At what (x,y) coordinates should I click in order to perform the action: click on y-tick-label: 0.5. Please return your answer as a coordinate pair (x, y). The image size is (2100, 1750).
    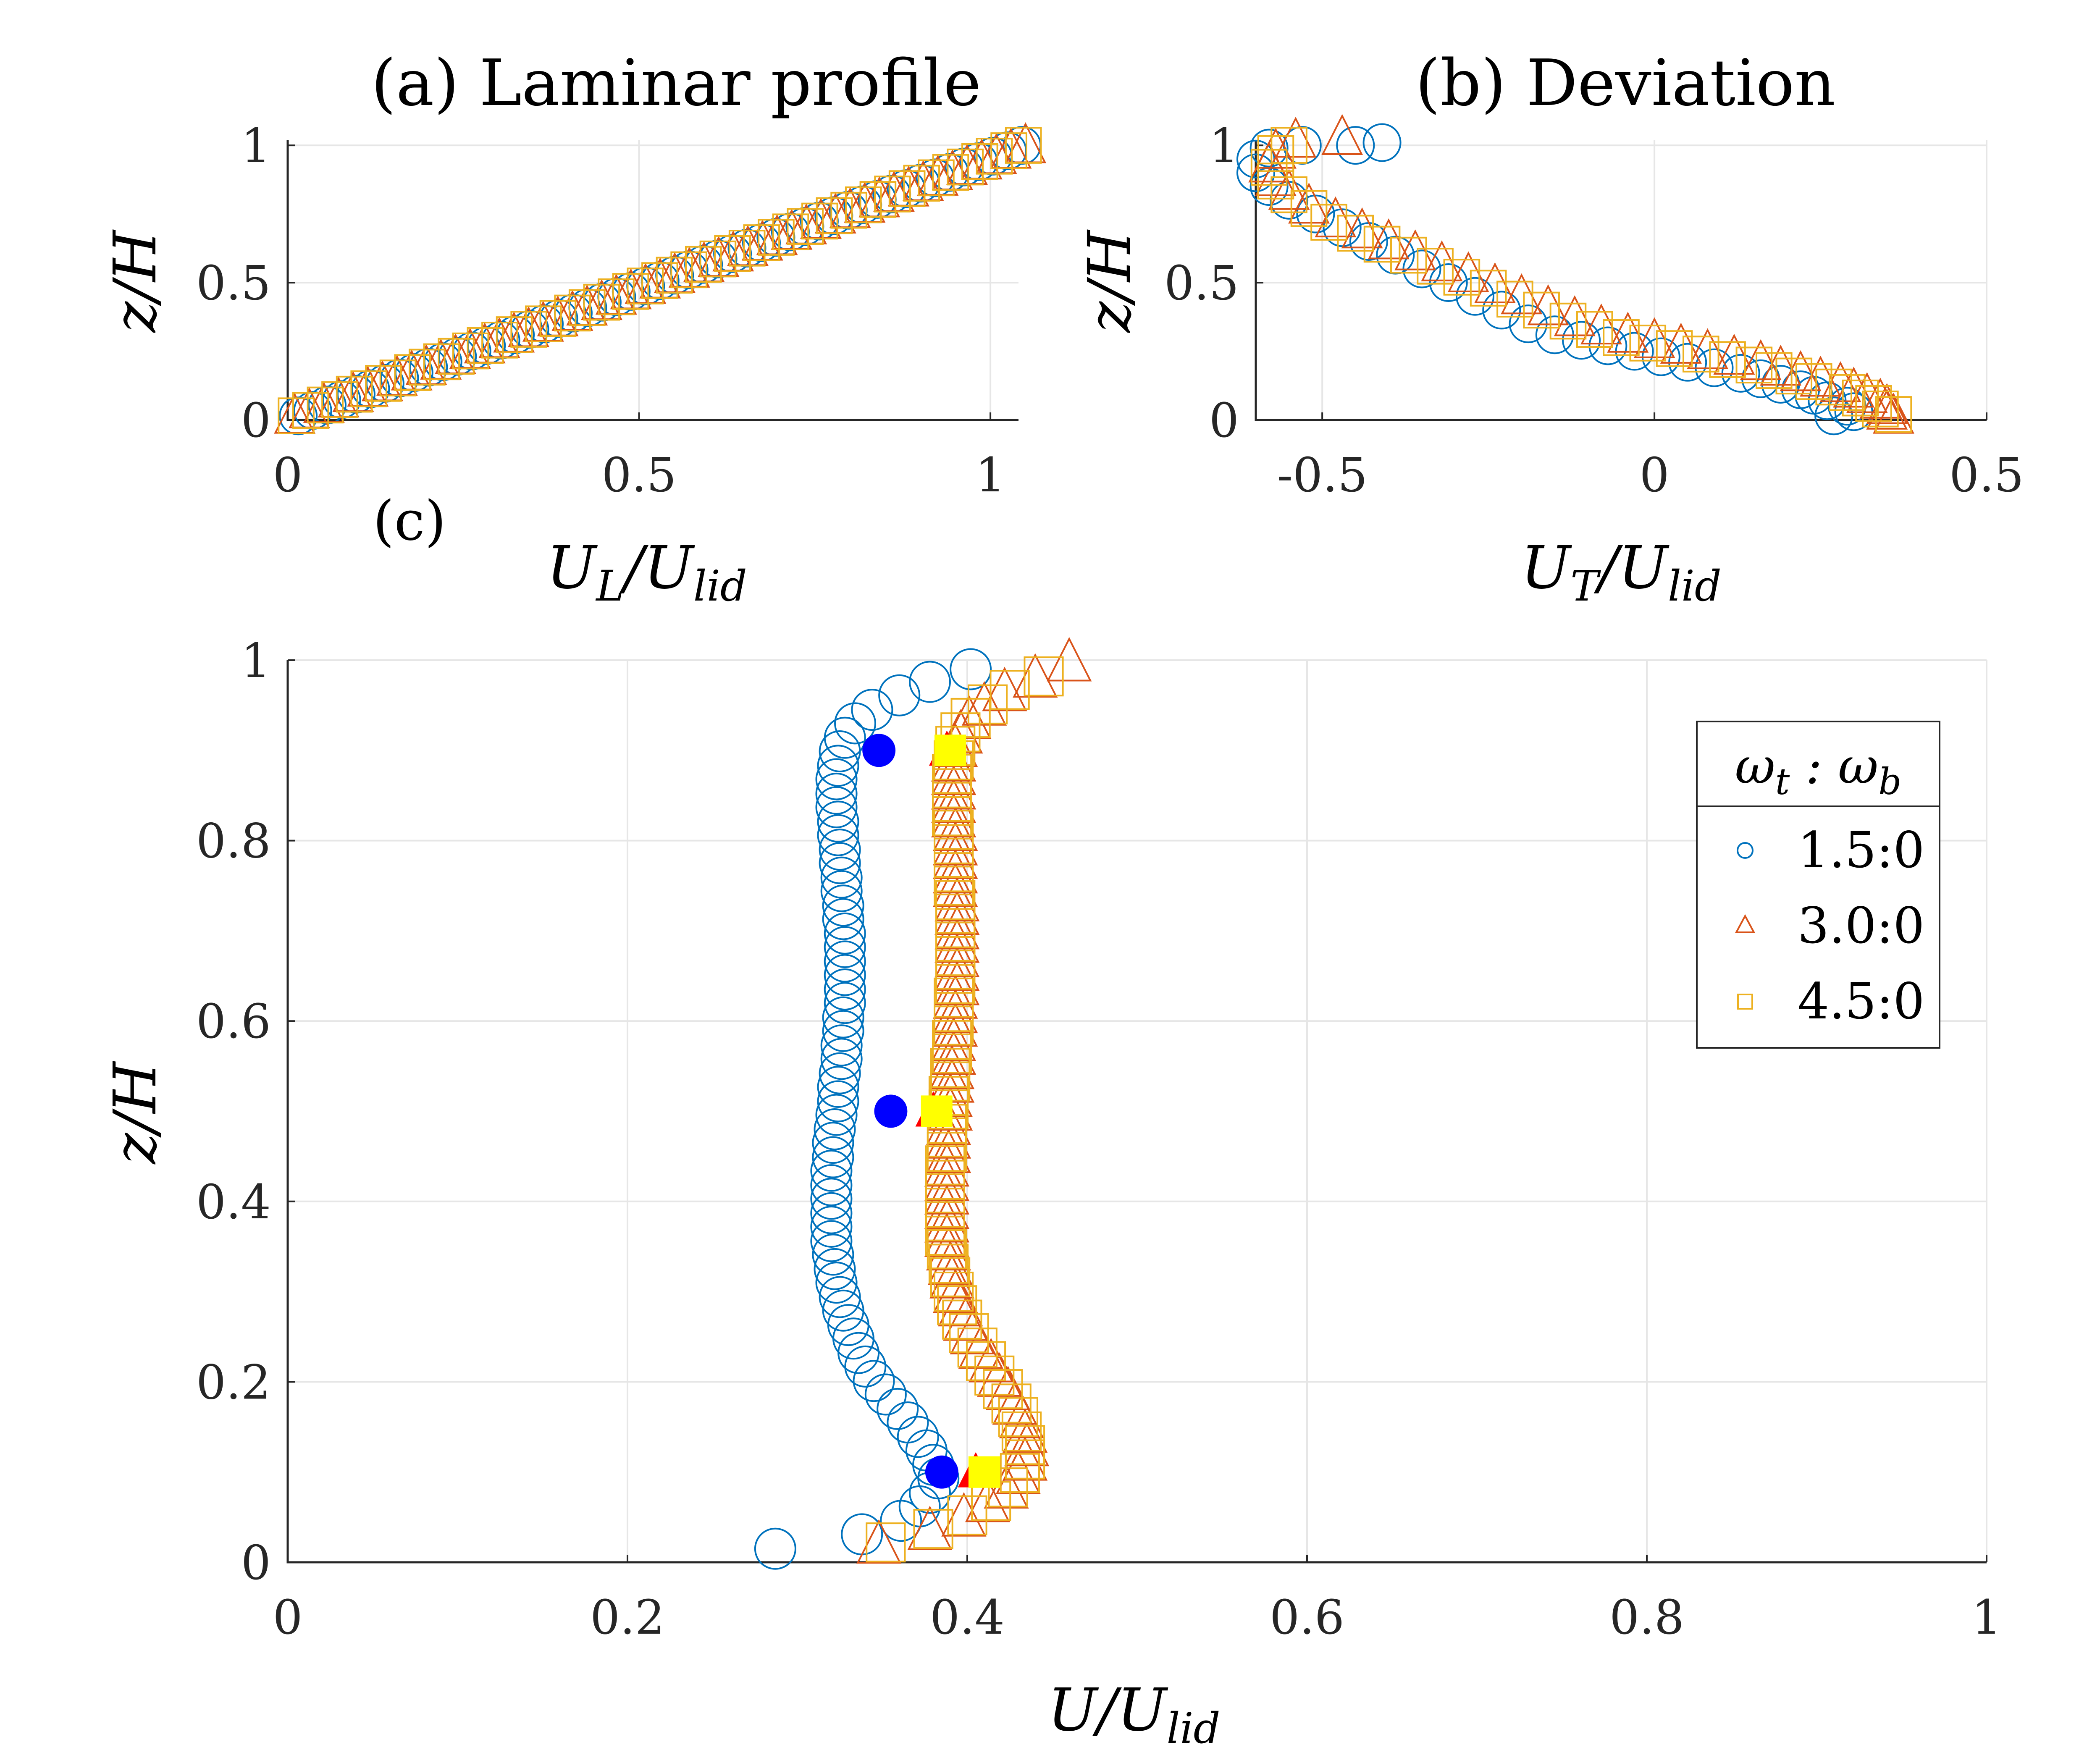
    Looking at the image, I should click on (1201, 283).